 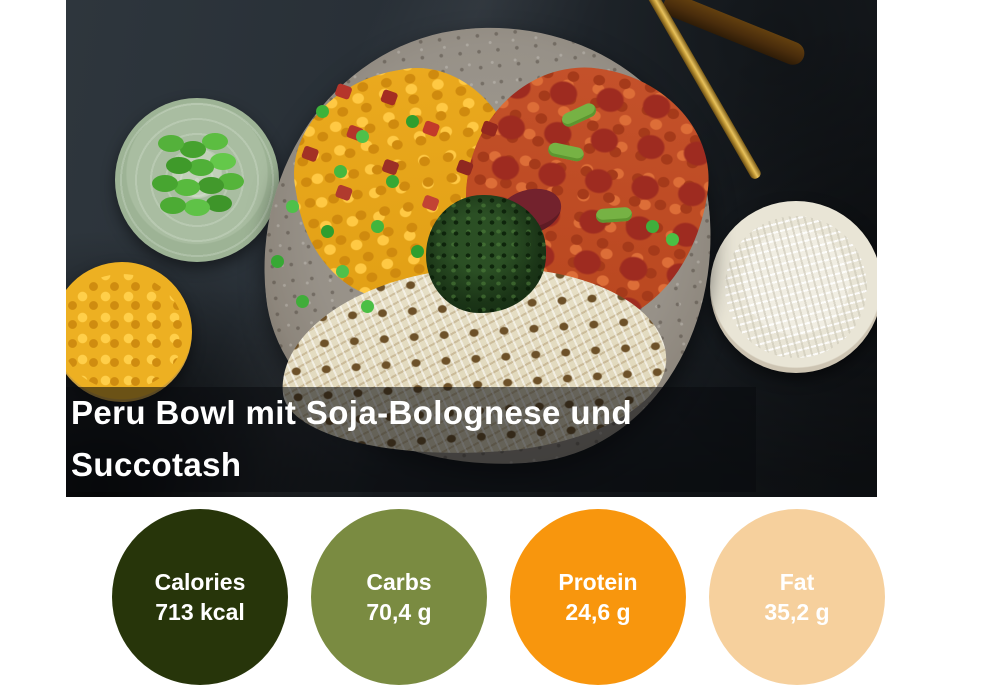 I want to click on nutrition-value: 70,4 g, so click(x=399, y=612).